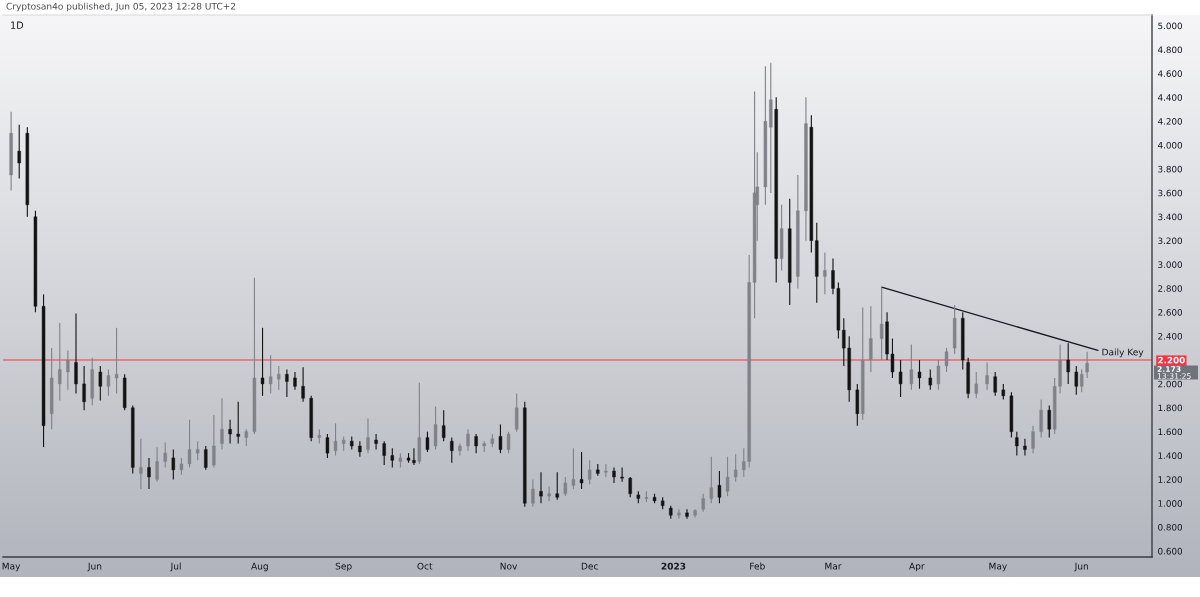  What do you see at coordinates (1171, 360) in the screenshot?
I see `y-tick-label: 2.200` at bounding box center [1171, 360].